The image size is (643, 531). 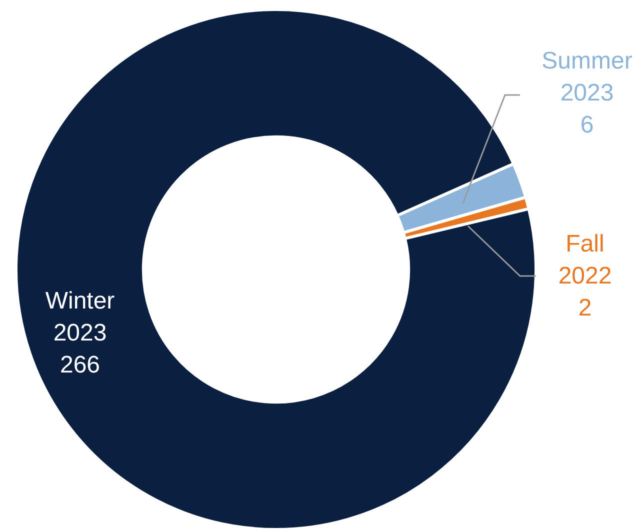 What do you see at coordinates (585, 308) in the screenshot?
I see `data-label: 2` at bounding box center [585, 308].